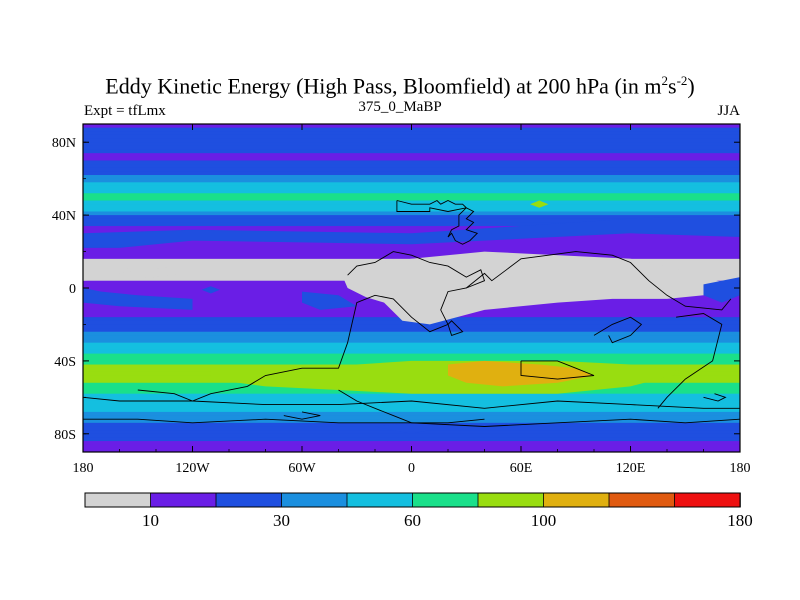 This screenshot has height=600, width=800. Describe the element at coordinates (740, 520) in the screenshot. I see `colorbar-label: 180` at that location.